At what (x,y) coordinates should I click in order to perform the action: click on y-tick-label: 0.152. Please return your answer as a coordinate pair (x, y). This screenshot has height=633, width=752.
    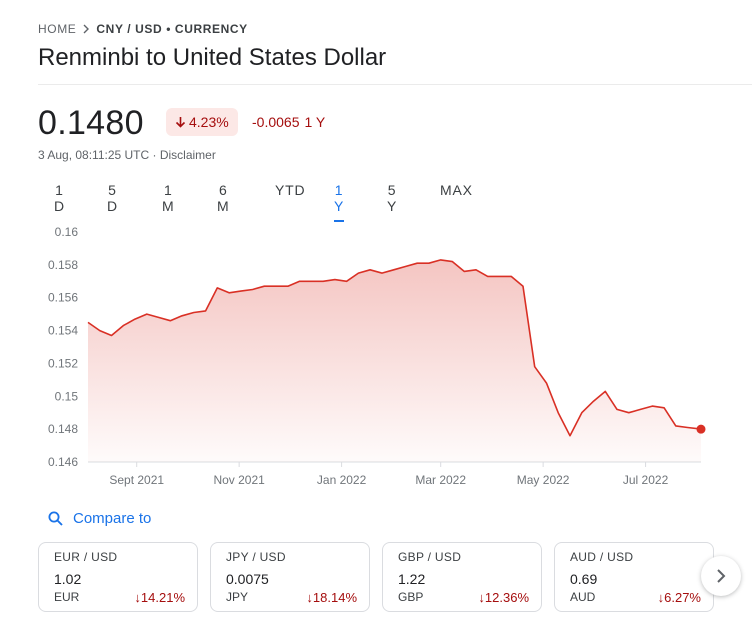
    Looking at the image, I should click on (63, 363).